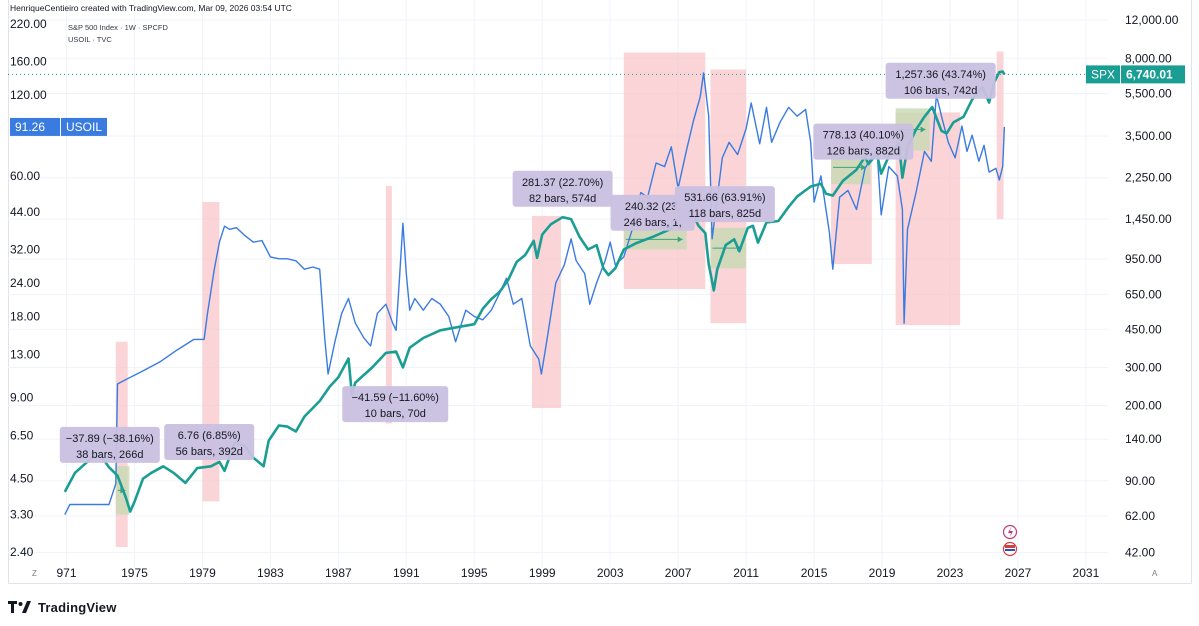 Image resolution: width=1199 pixels, height=626 pixels. What do you see at coordinates (610, 573) in the screenshot?
I see `x-axis-tick-label: 2003` at bounding box center [610, 573].